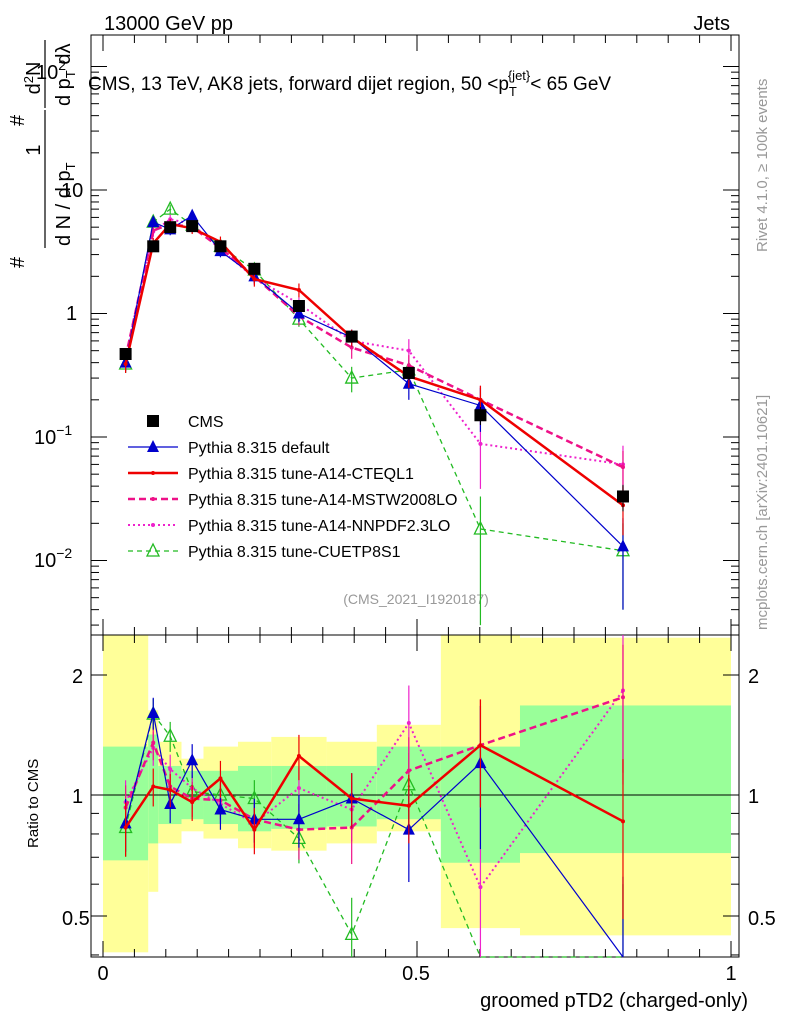 The width and height of the screenshot is (786, 1024). Describe the element at coordinates (33, 803) in the screenshot. I see `ratio-y-label: Ratio to CMS` at that location.